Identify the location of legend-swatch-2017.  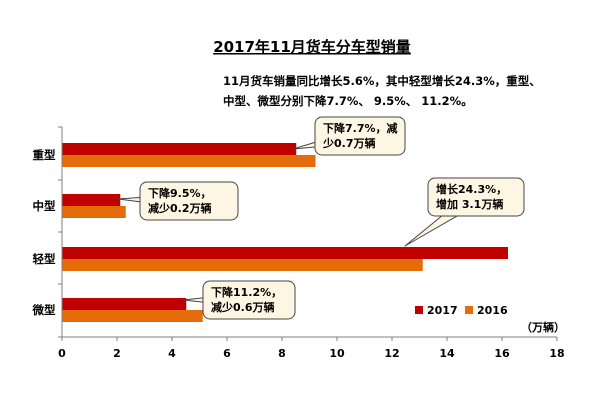
(419, 310).